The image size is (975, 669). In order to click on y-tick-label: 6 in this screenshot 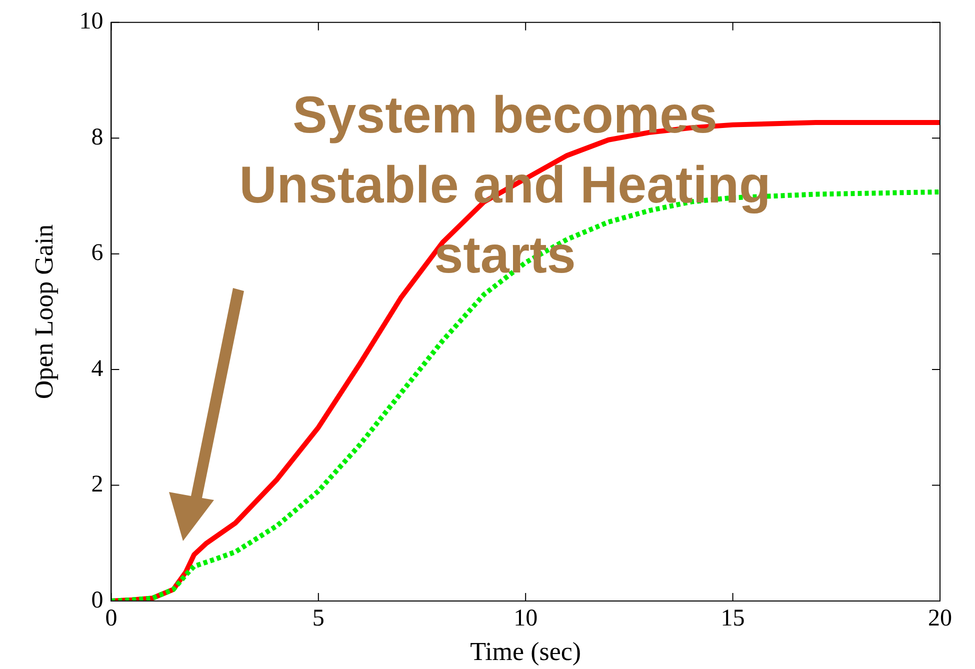, I will do `click(97, 253)`.